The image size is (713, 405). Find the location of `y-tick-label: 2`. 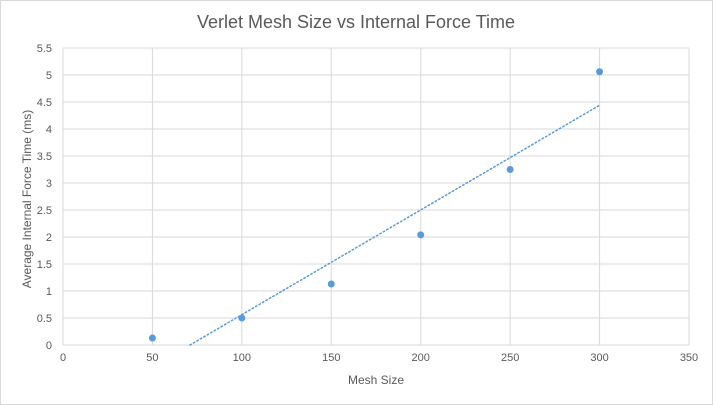

y-tick-label: 2 is located at coordinates (49, 238).